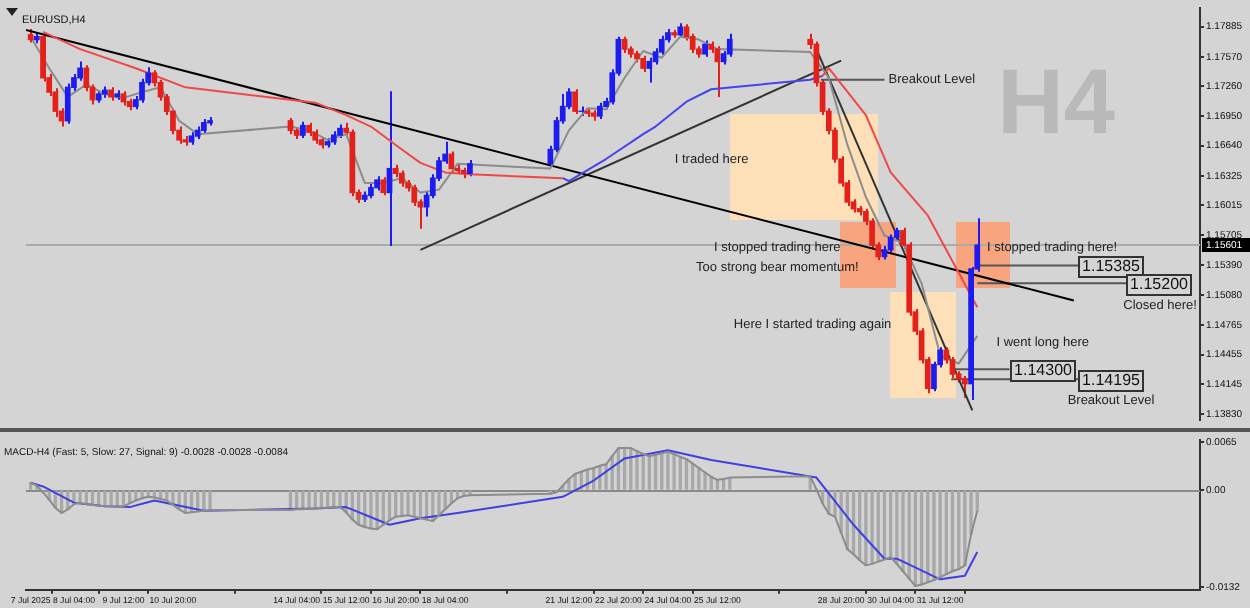 The image size is (1250, 608). Describe the element at coordinates (1044, 369) in the screenshot. I see `data-label: 1.14300` at that location.